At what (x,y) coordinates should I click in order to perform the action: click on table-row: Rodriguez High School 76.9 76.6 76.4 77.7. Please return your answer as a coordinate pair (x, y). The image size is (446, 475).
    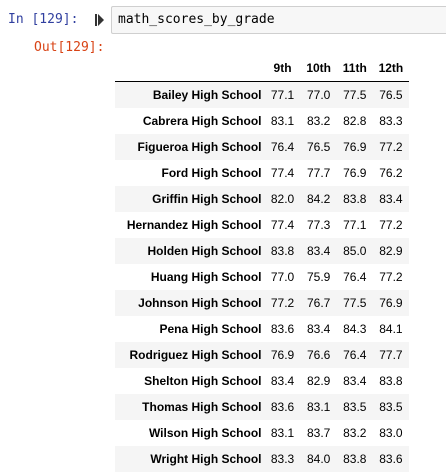
    Looking at the image, I should click on (262, 355).